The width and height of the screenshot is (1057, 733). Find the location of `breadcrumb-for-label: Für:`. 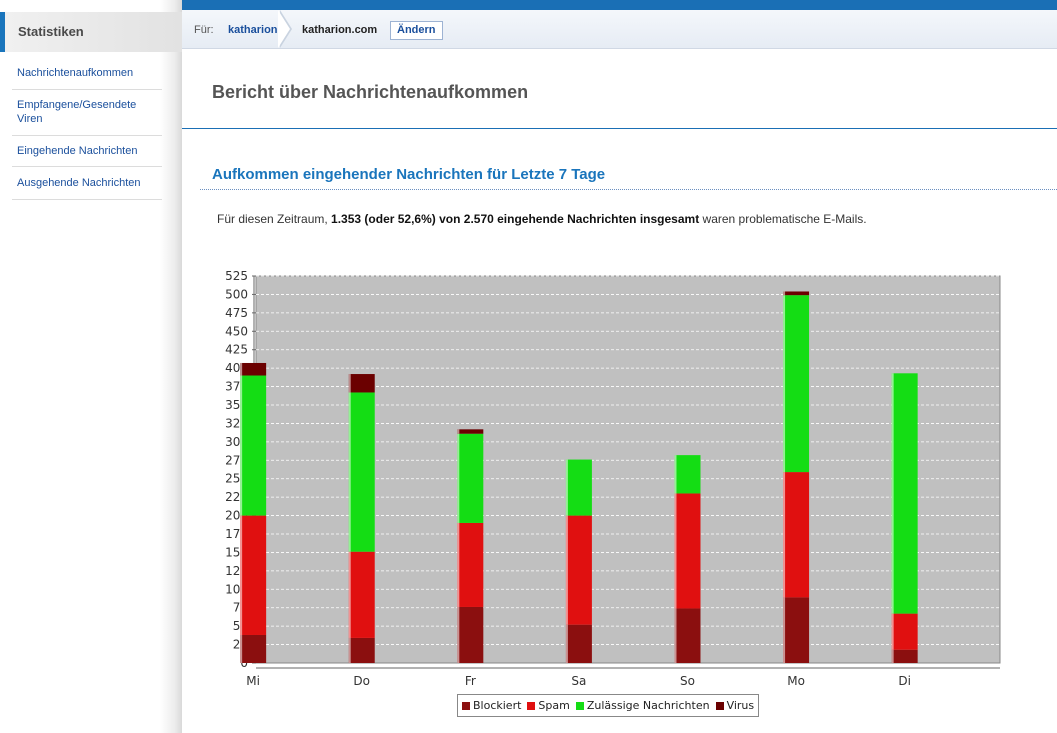

breadcrumb-for-label: Für: is located at coordinates (204, 30).